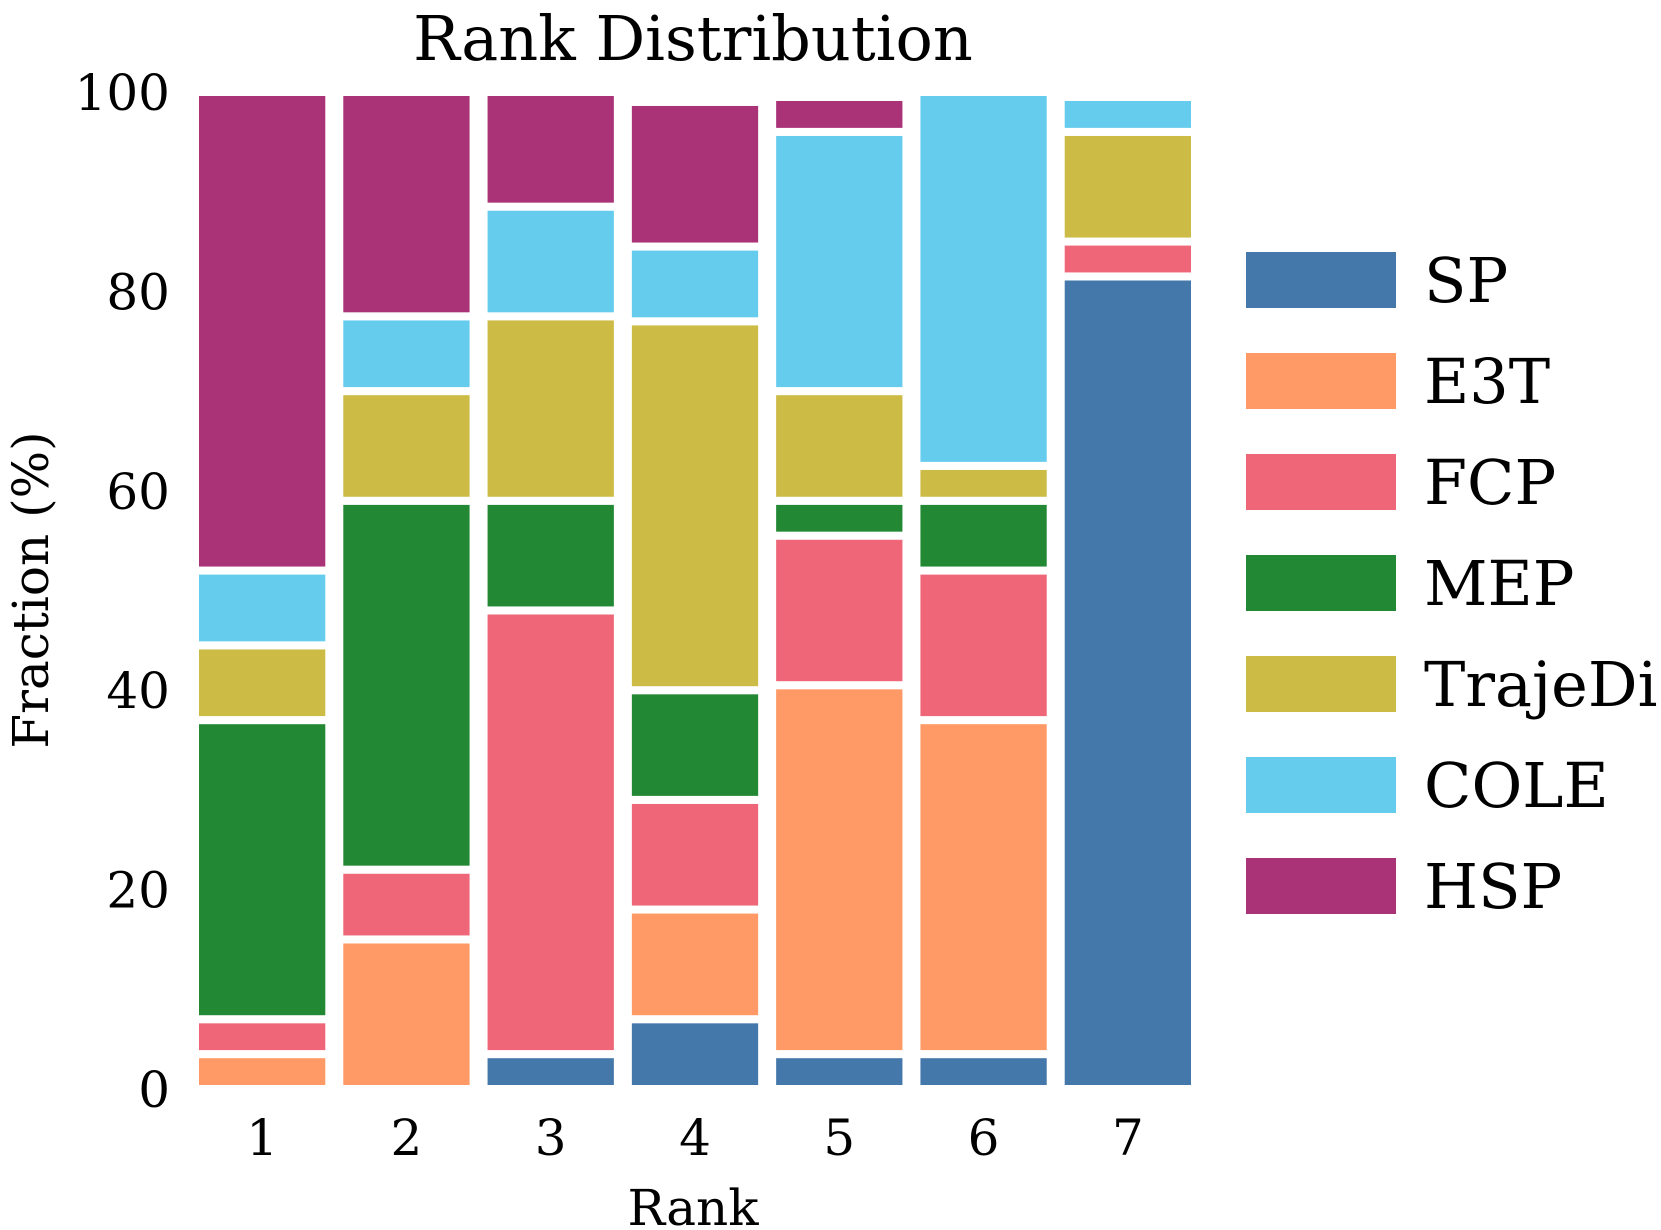 The height and width of the screenshot is (1230, 1661). Describe the element at coordinates (1128, 1138) in the screenshot. I see `x-tick-label: 7` at that location.